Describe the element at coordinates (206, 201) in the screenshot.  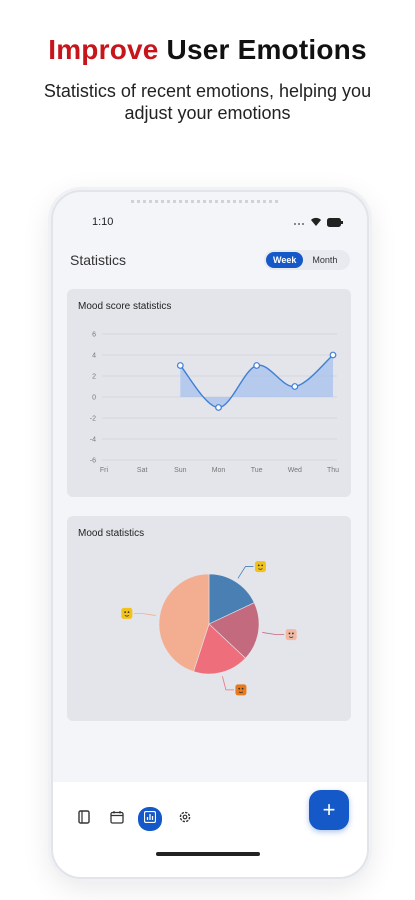
I see `phone-speaker` at that location.